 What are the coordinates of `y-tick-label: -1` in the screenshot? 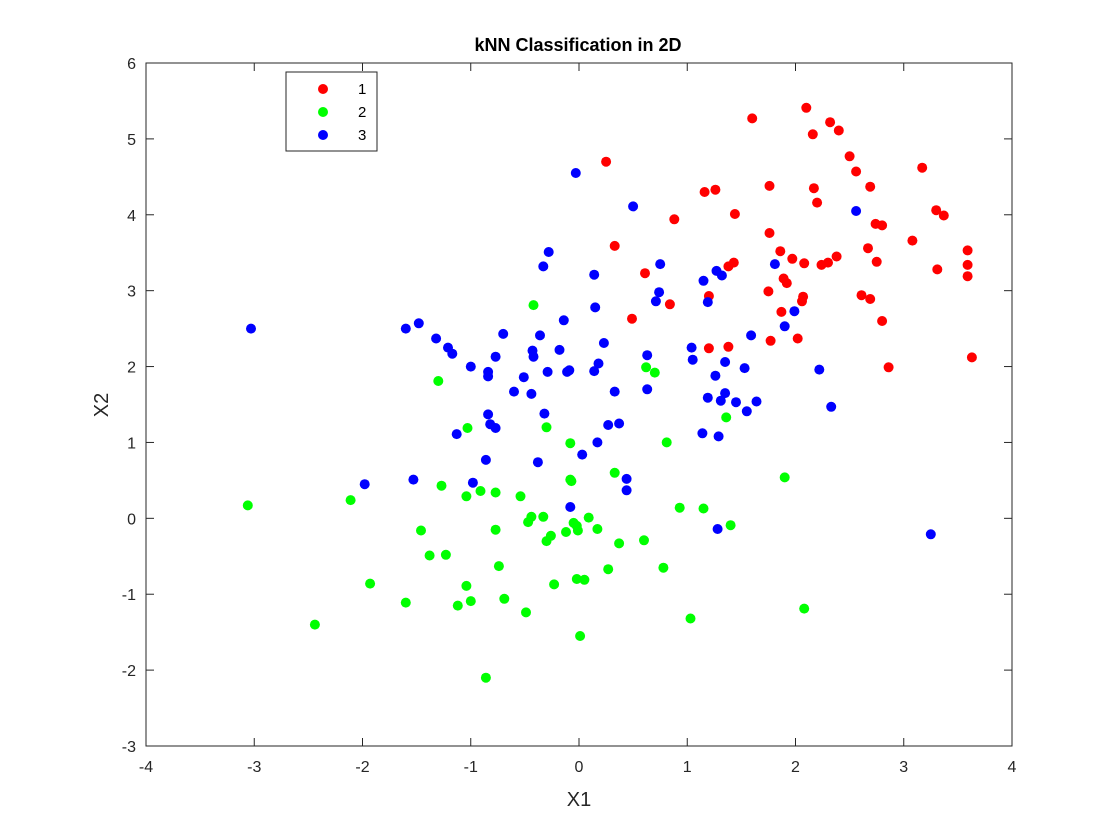 It's located at (129, 595).